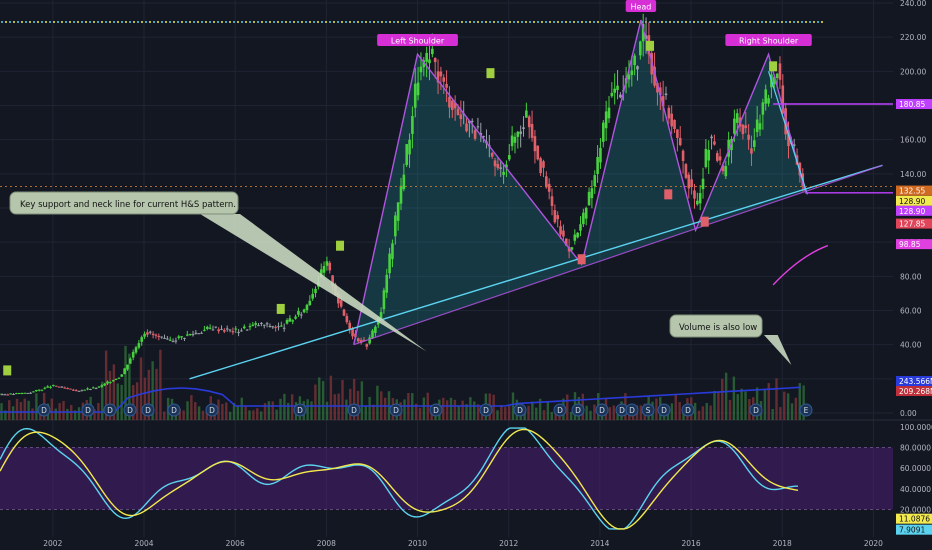 The width and height of the screenshot is (932, 550). Describe the element at coordinates (914, 223) in the screenshot. I see `level-tag: 127.85` at that location.